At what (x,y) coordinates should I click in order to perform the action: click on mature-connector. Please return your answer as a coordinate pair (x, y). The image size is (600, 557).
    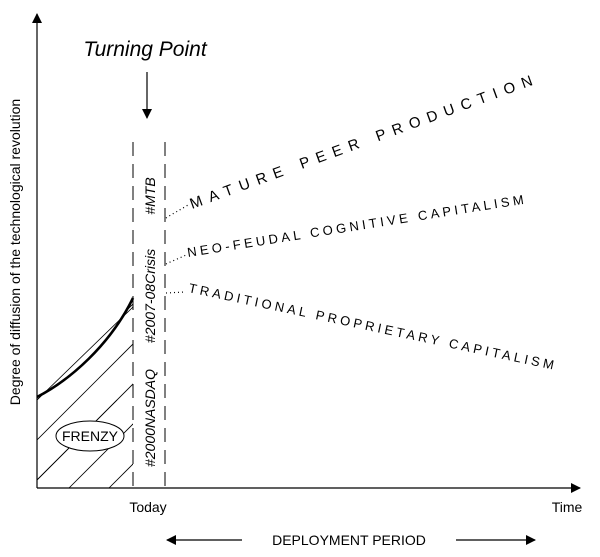
    Looking at the image, I should click on (177, 211).